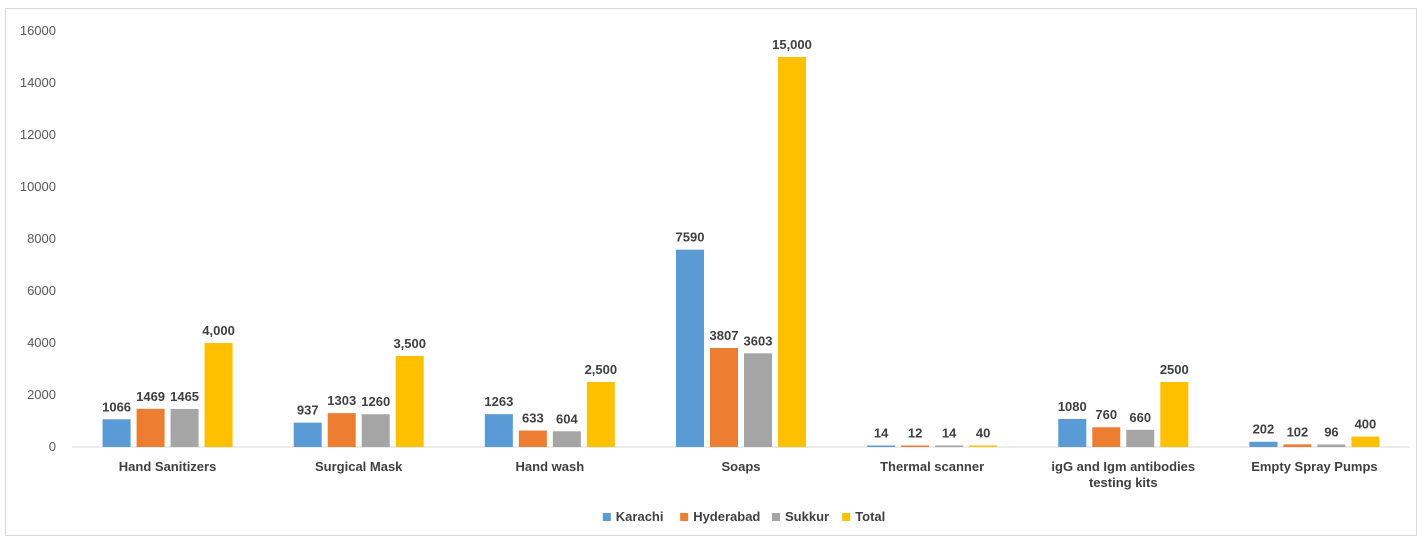  I want to click on data-label: 3807, so click(724, 335).